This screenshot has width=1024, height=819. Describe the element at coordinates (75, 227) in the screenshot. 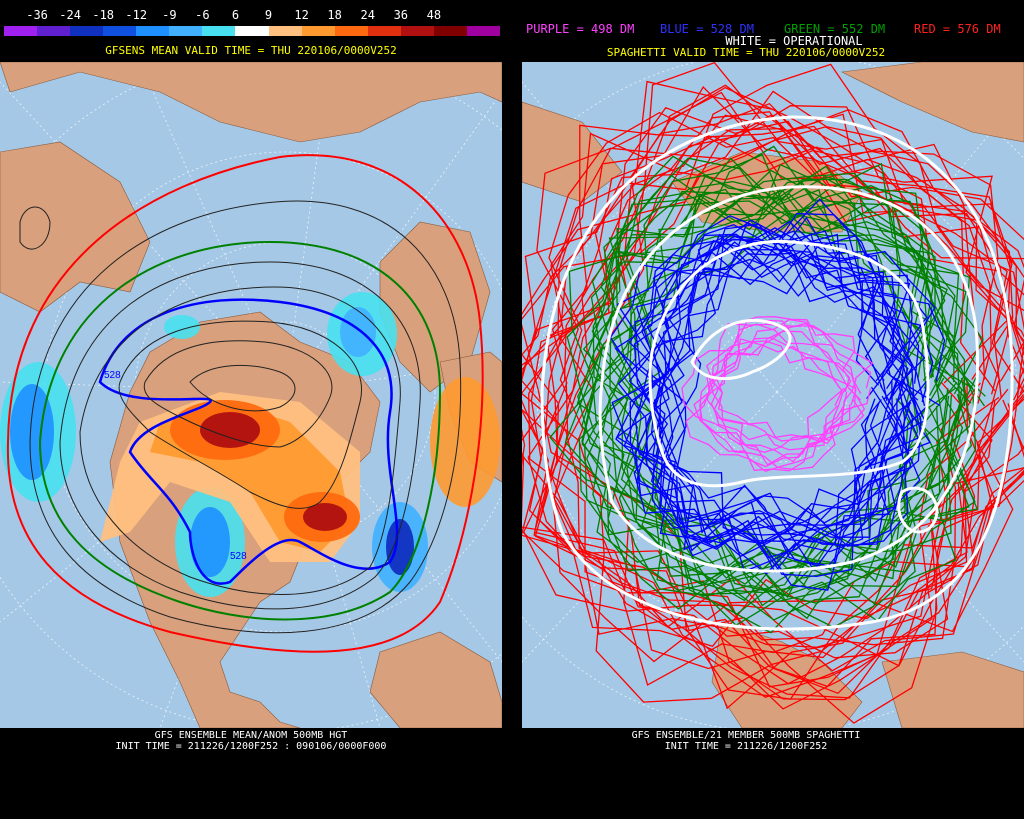

I see `land-asia-west` at that location.